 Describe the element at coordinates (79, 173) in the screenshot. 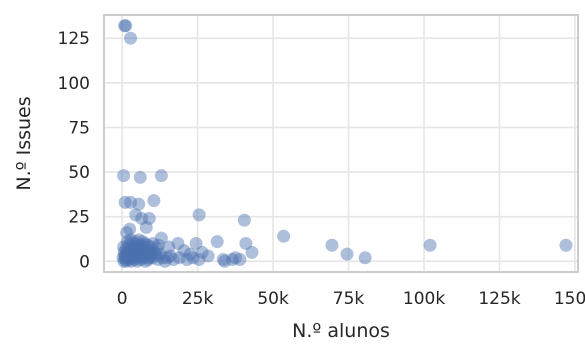

I see `y-tick-label: 50` at that location.